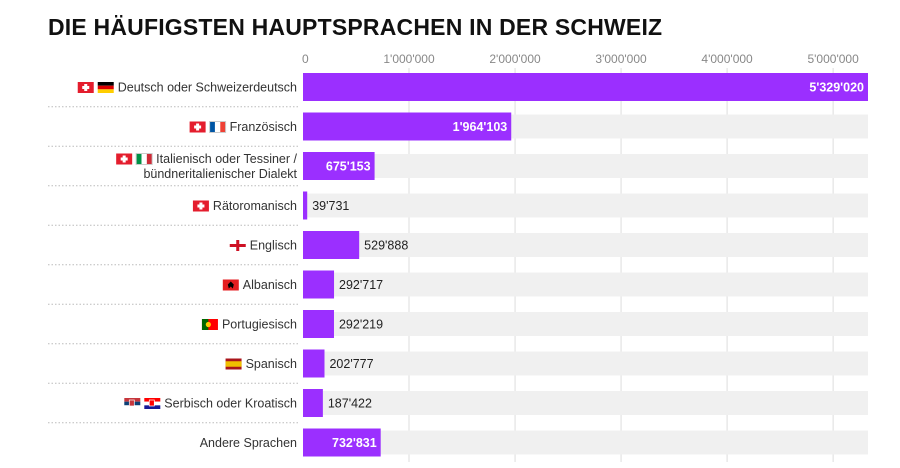 Image resolution: width=900 pixels, height=468 pixels. I want to click on flag-al-icon, so click(230, 285).